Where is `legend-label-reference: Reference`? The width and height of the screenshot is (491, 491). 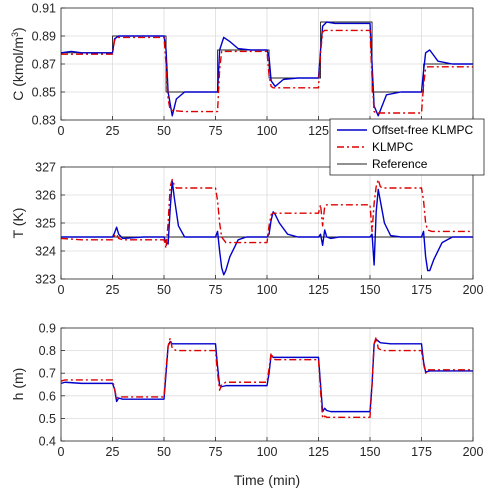 legend-label-reference: Reference is located at coordinates (400, 164).